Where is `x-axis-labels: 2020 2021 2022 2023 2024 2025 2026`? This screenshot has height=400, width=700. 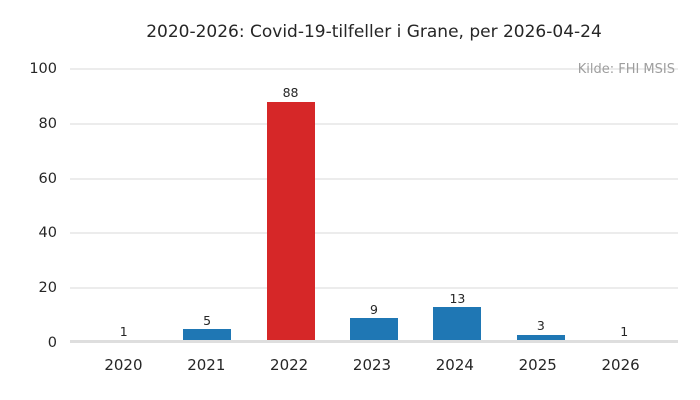
x-axis-labels: 2020 2021 2022 2023 2024 2025 2026 is located at coordinates (372, 365).